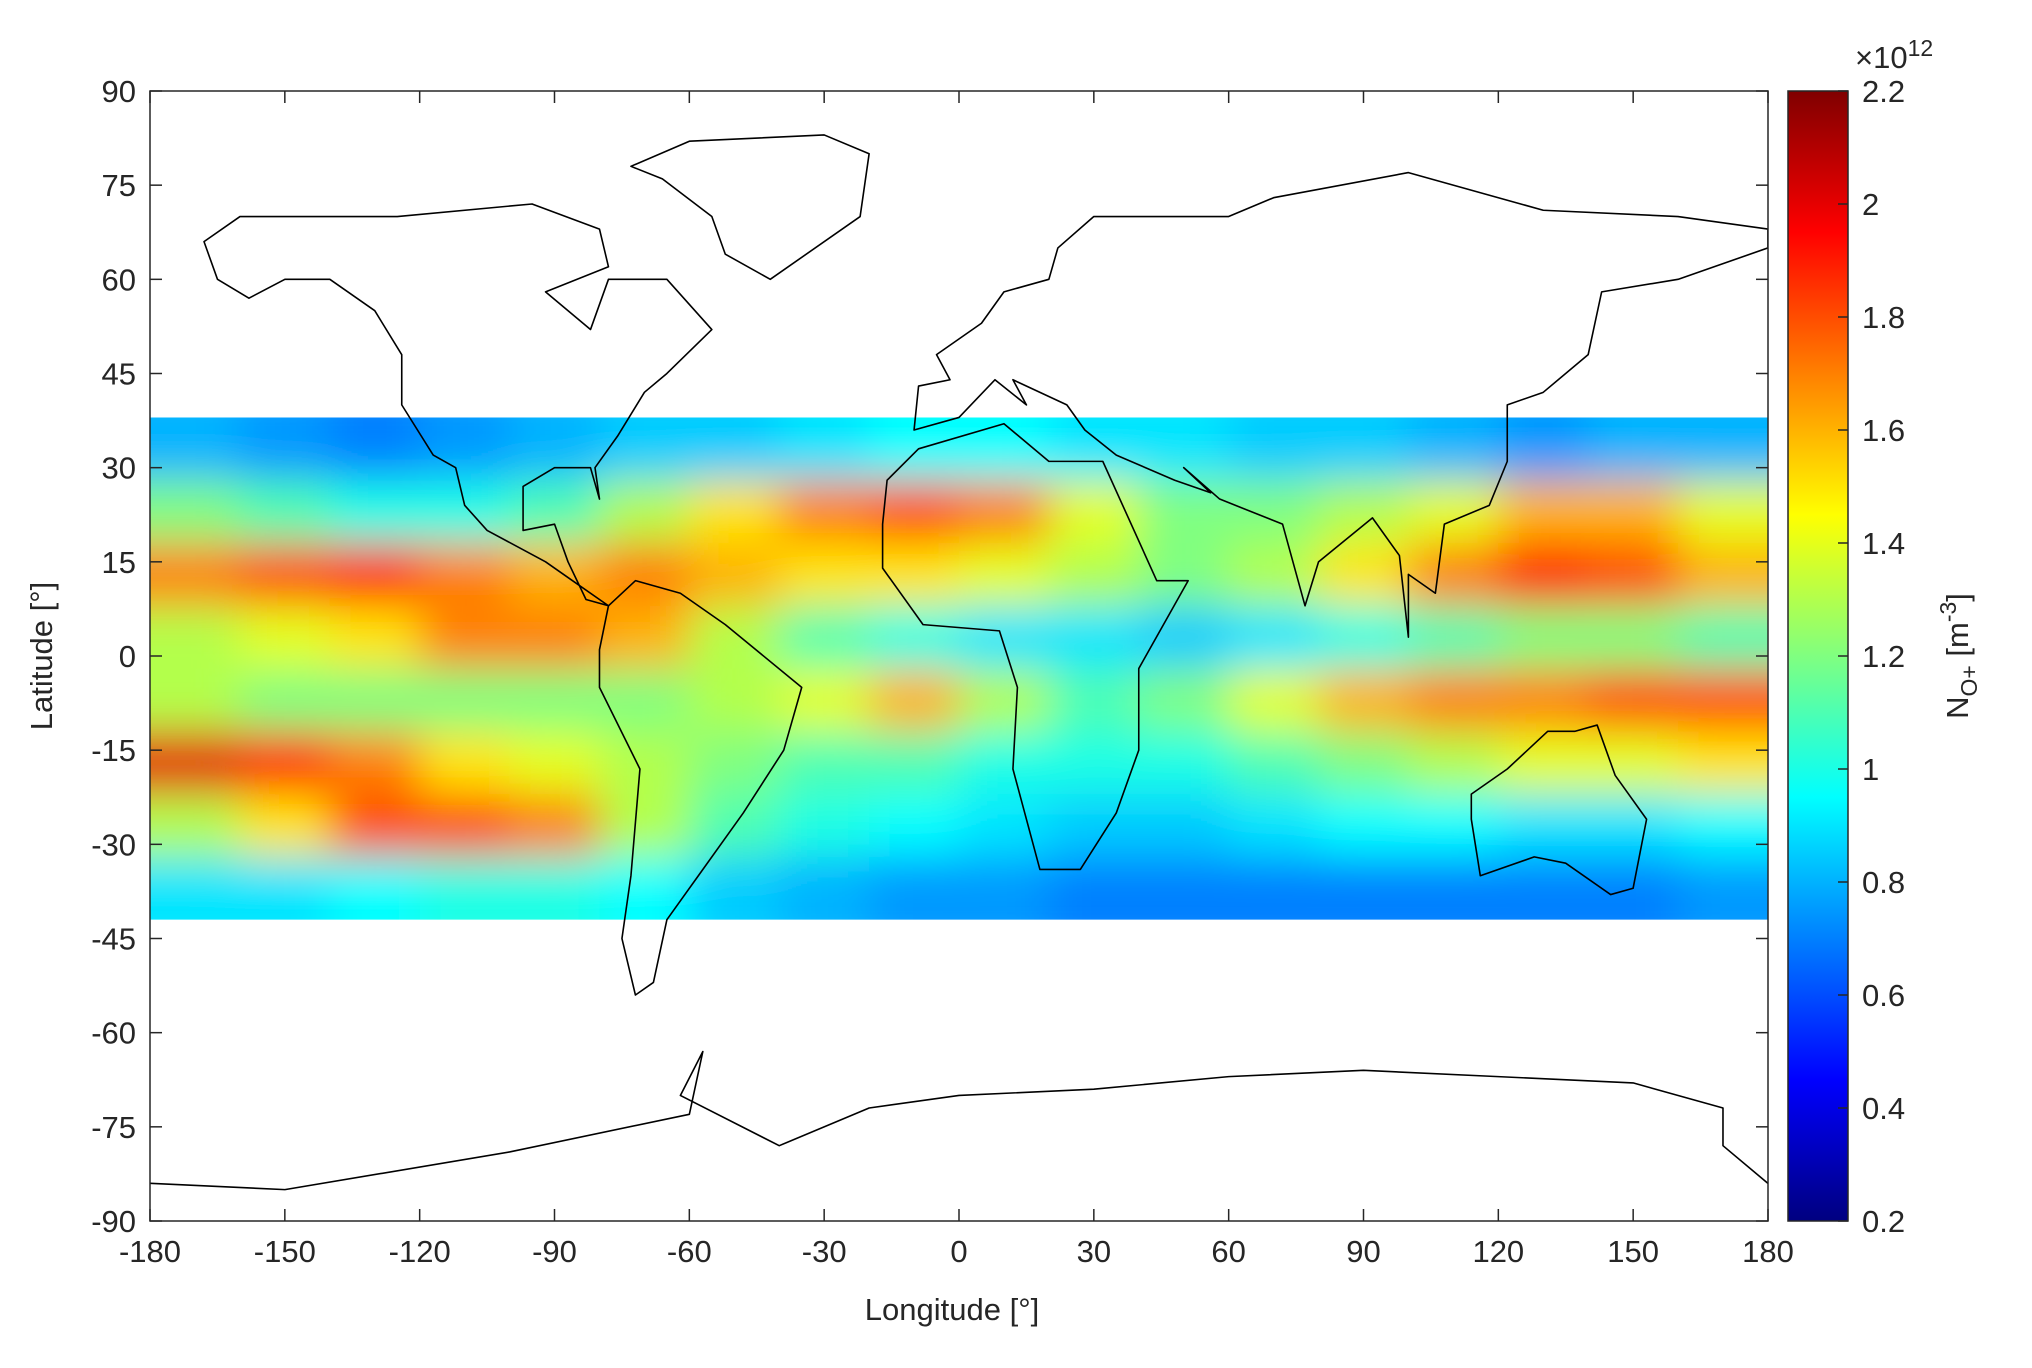  Describe the element at coordinates (1228, 1251) in the screenshot. I see `x-tick-label: 60` at that location.